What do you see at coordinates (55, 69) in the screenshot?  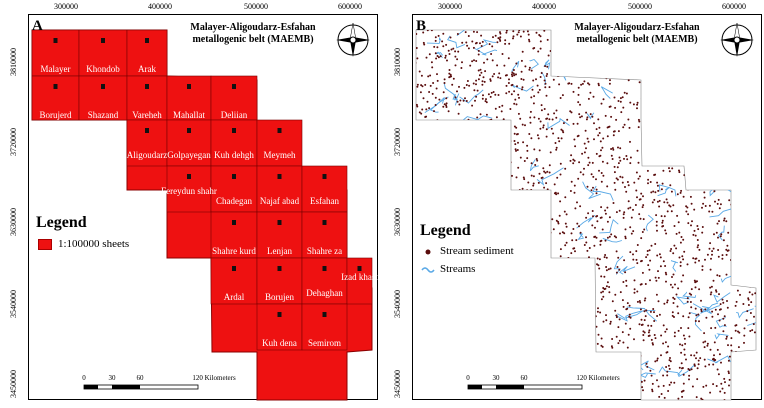 I see `sheet-label: Malayer` at bounding box center [55, 69].